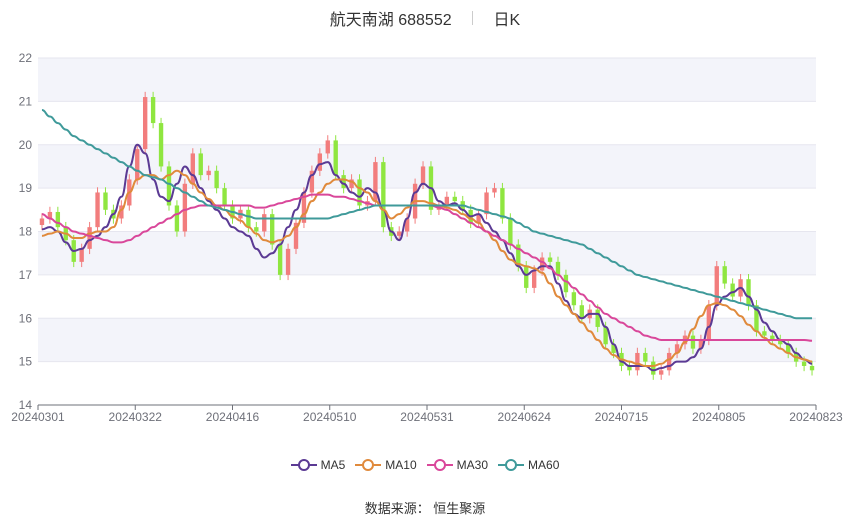  I want to click on legend-item-ma60: MA60, so click(528, 465).